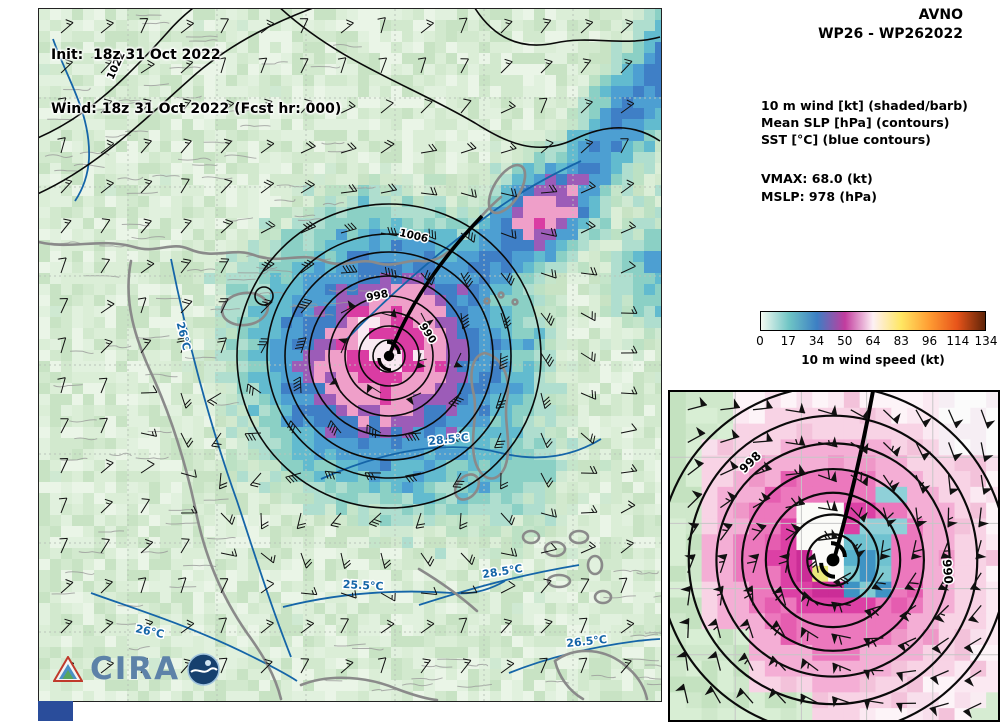 The image size is (1000, 722). Describe the element at coordinates (467, 487) in the screenshot. I see `mindoro-island` at that location.